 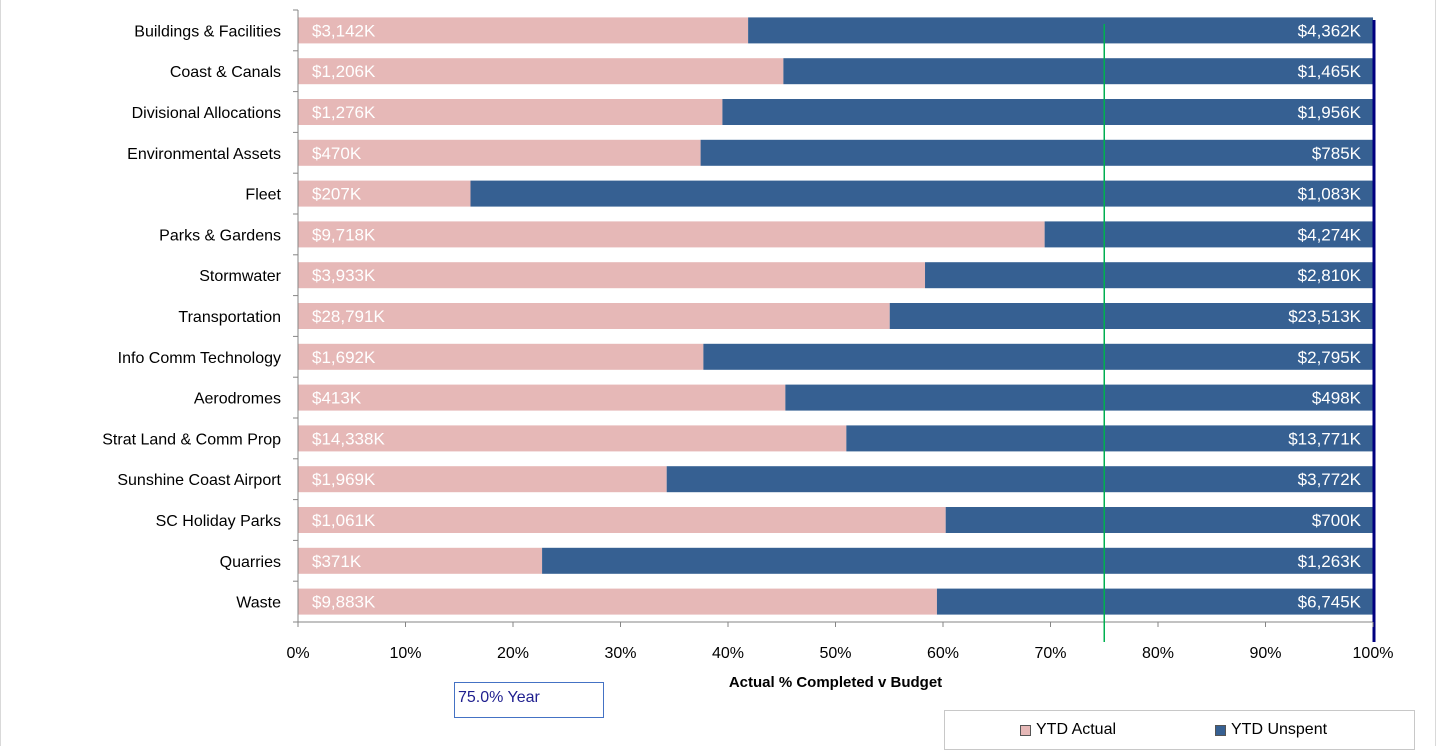 What do you see at coordinates (420, 560) in the screenshot?
I see `bar-actual-quarries` at bounding box center [420, 560].